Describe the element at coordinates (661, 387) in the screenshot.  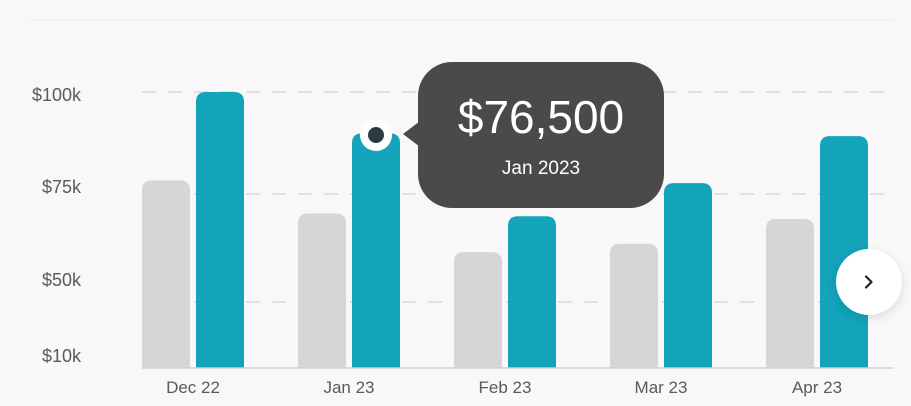
I see `x-tick-label: Mar 23` at that location.